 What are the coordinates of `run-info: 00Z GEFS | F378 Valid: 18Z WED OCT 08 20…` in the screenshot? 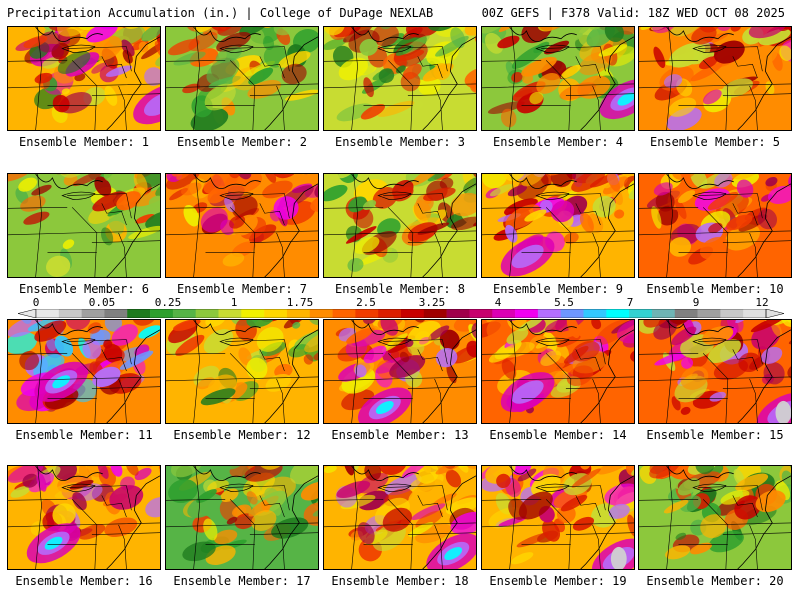 It's located at (633, 13).